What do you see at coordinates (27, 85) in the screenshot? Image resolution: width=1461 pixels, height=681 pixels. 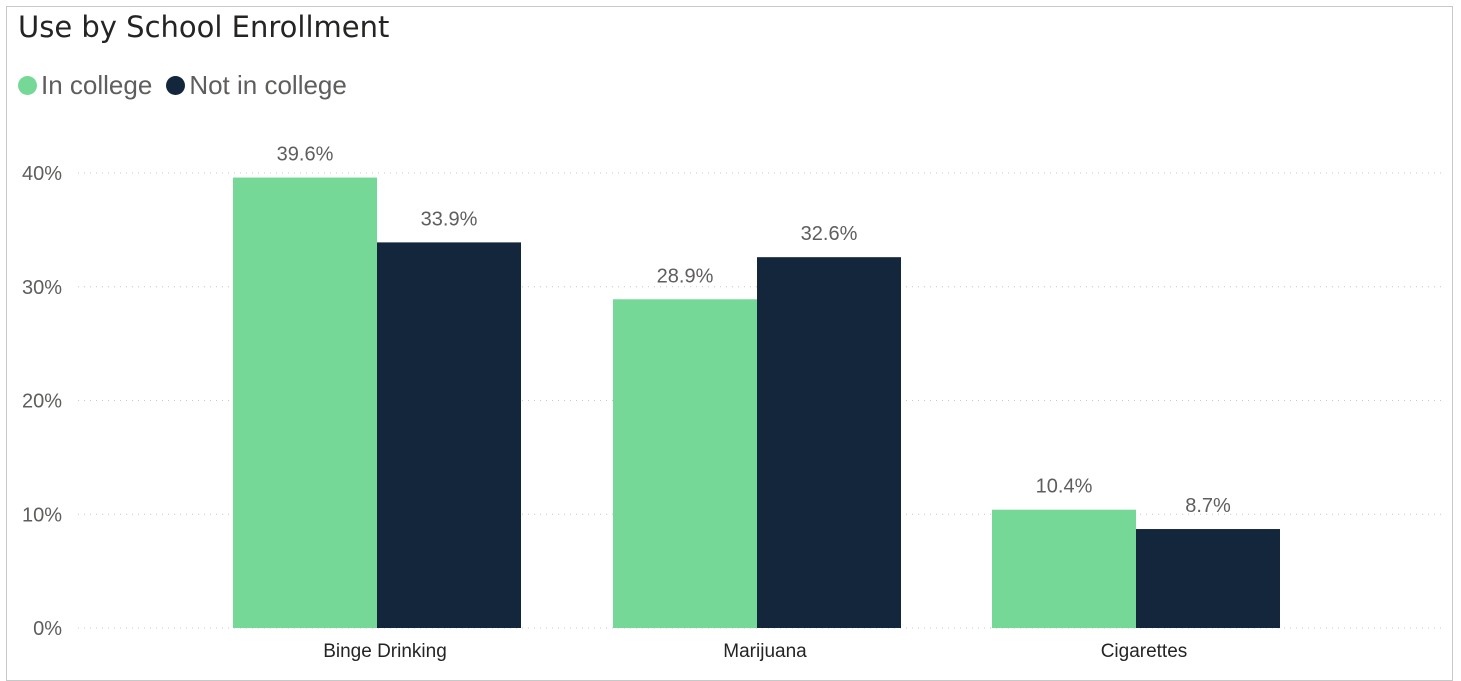 I see `legend-dot-in-college` at bounding box center [27, 85].